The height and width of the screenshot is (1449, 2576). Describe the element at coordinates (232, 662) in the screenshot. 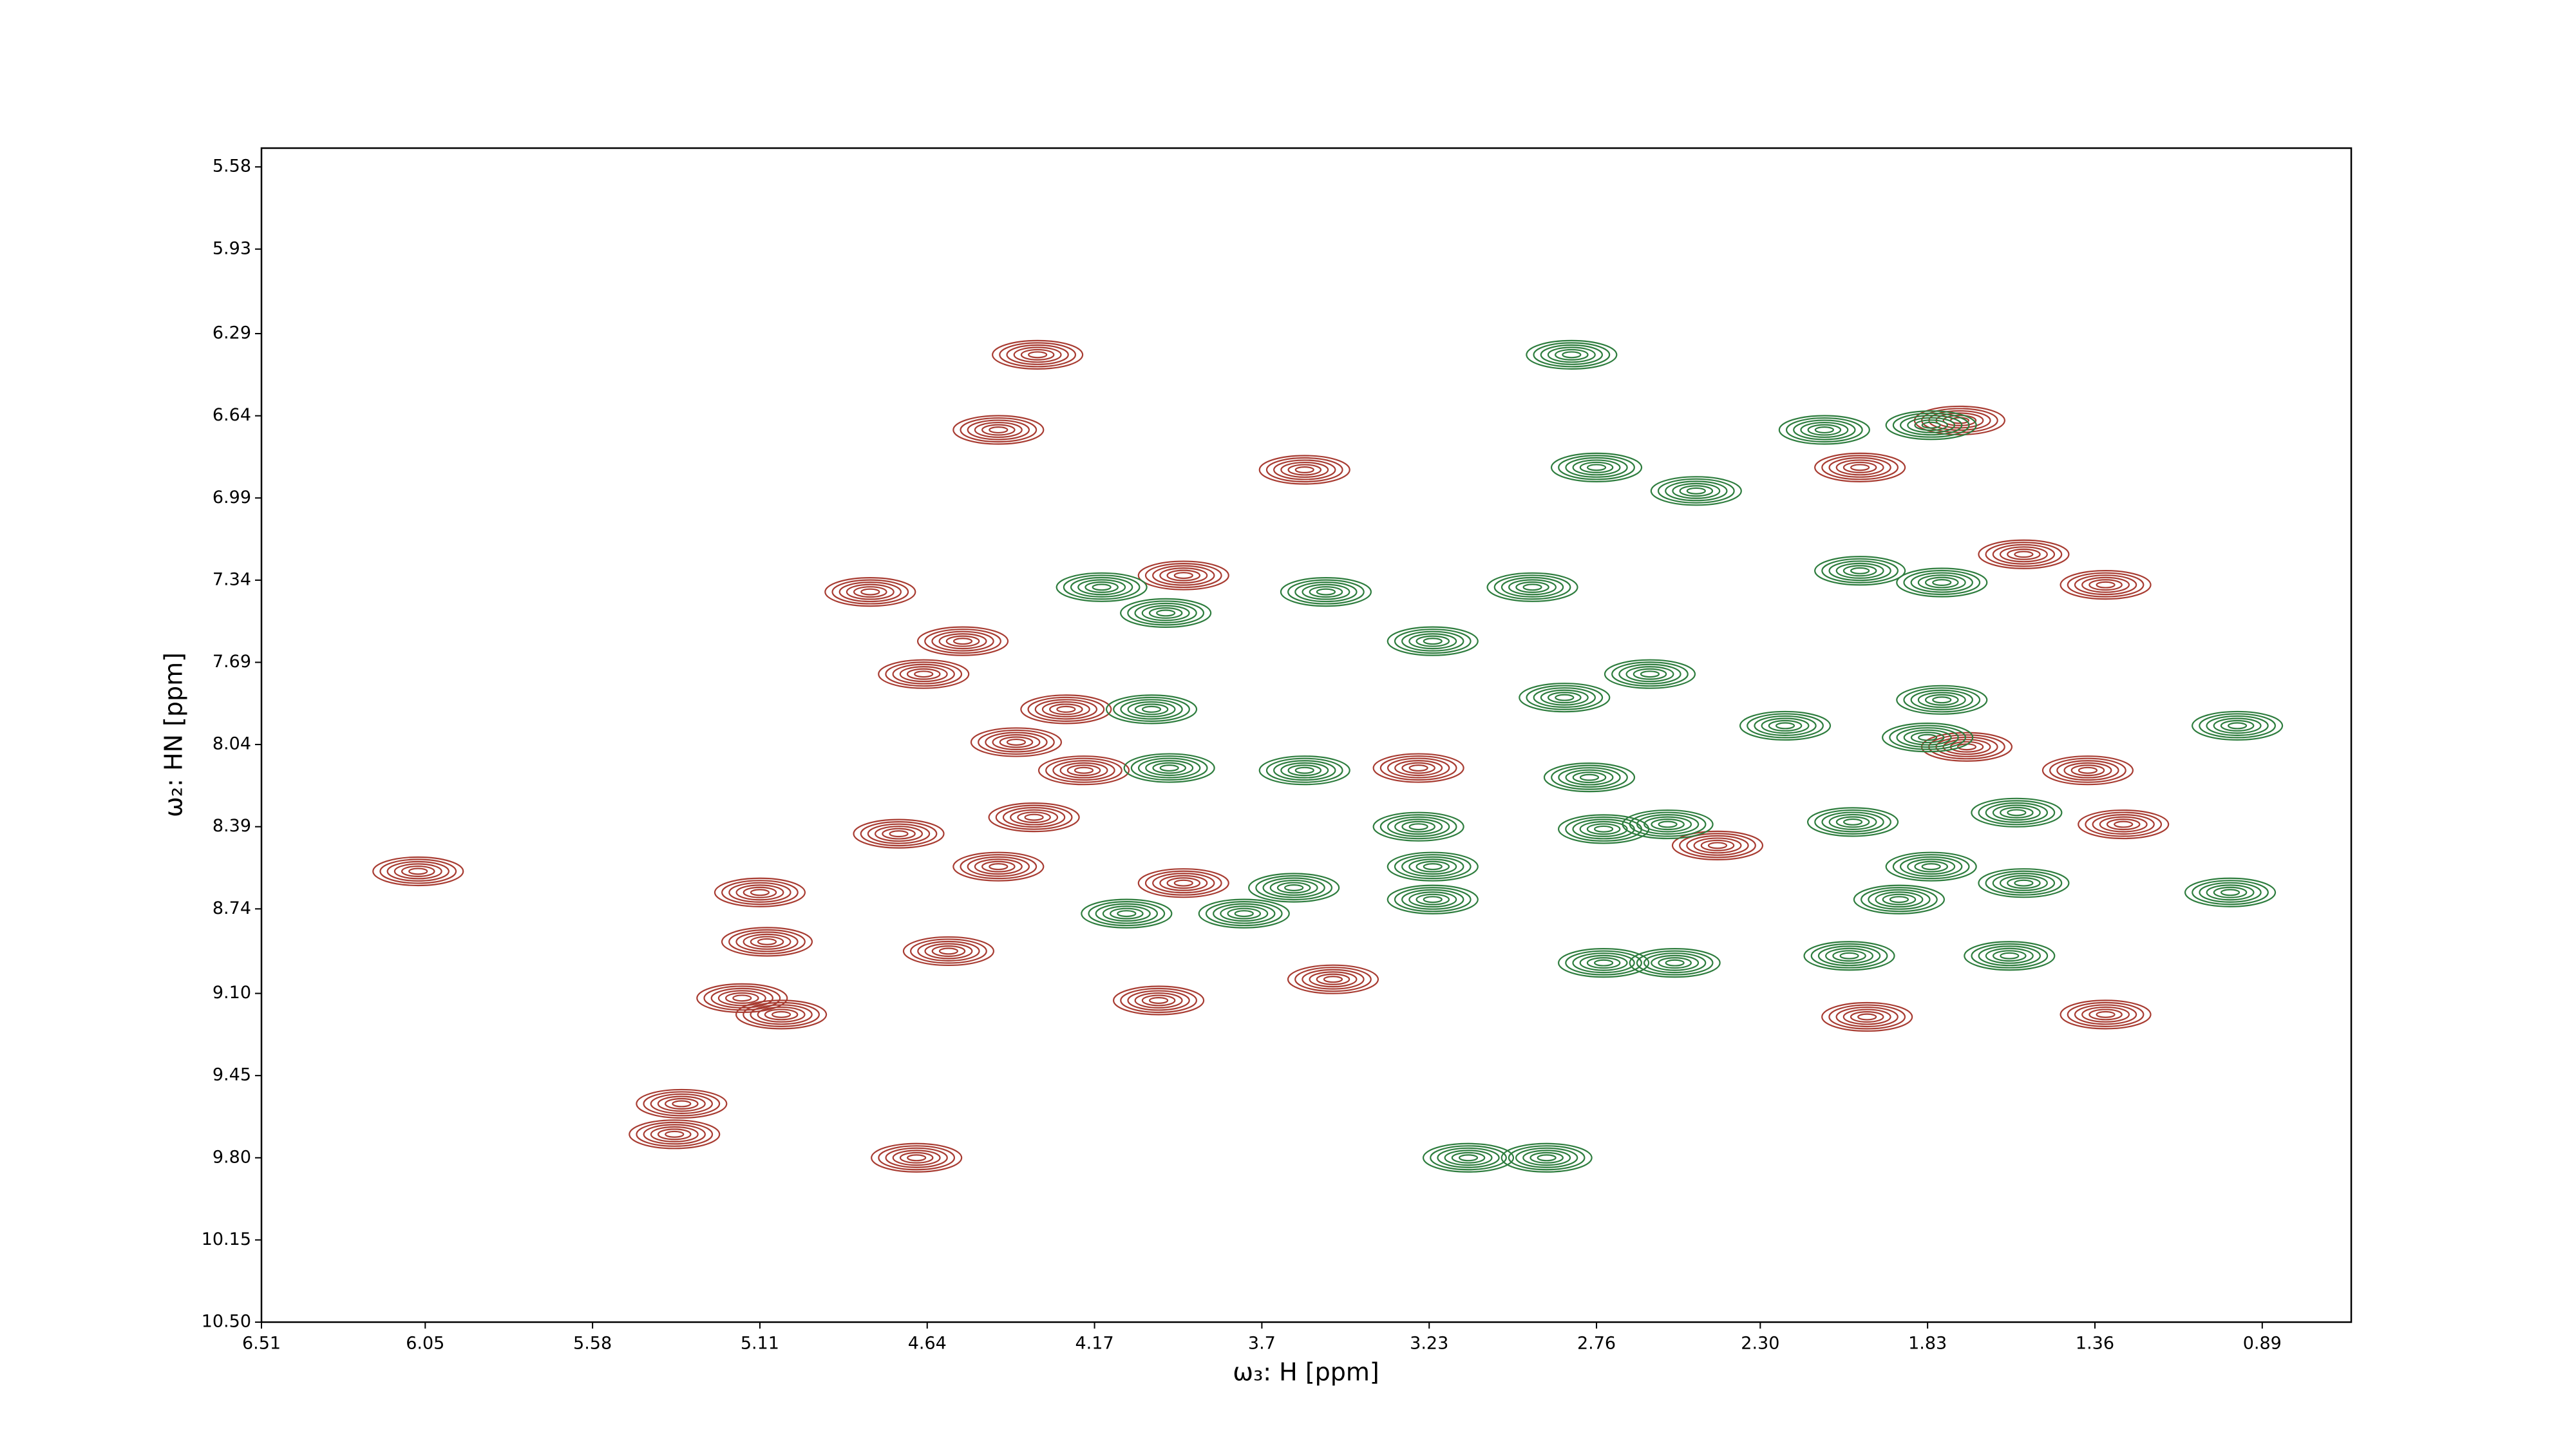

I see `y-tick-label: 7.69` at that location.